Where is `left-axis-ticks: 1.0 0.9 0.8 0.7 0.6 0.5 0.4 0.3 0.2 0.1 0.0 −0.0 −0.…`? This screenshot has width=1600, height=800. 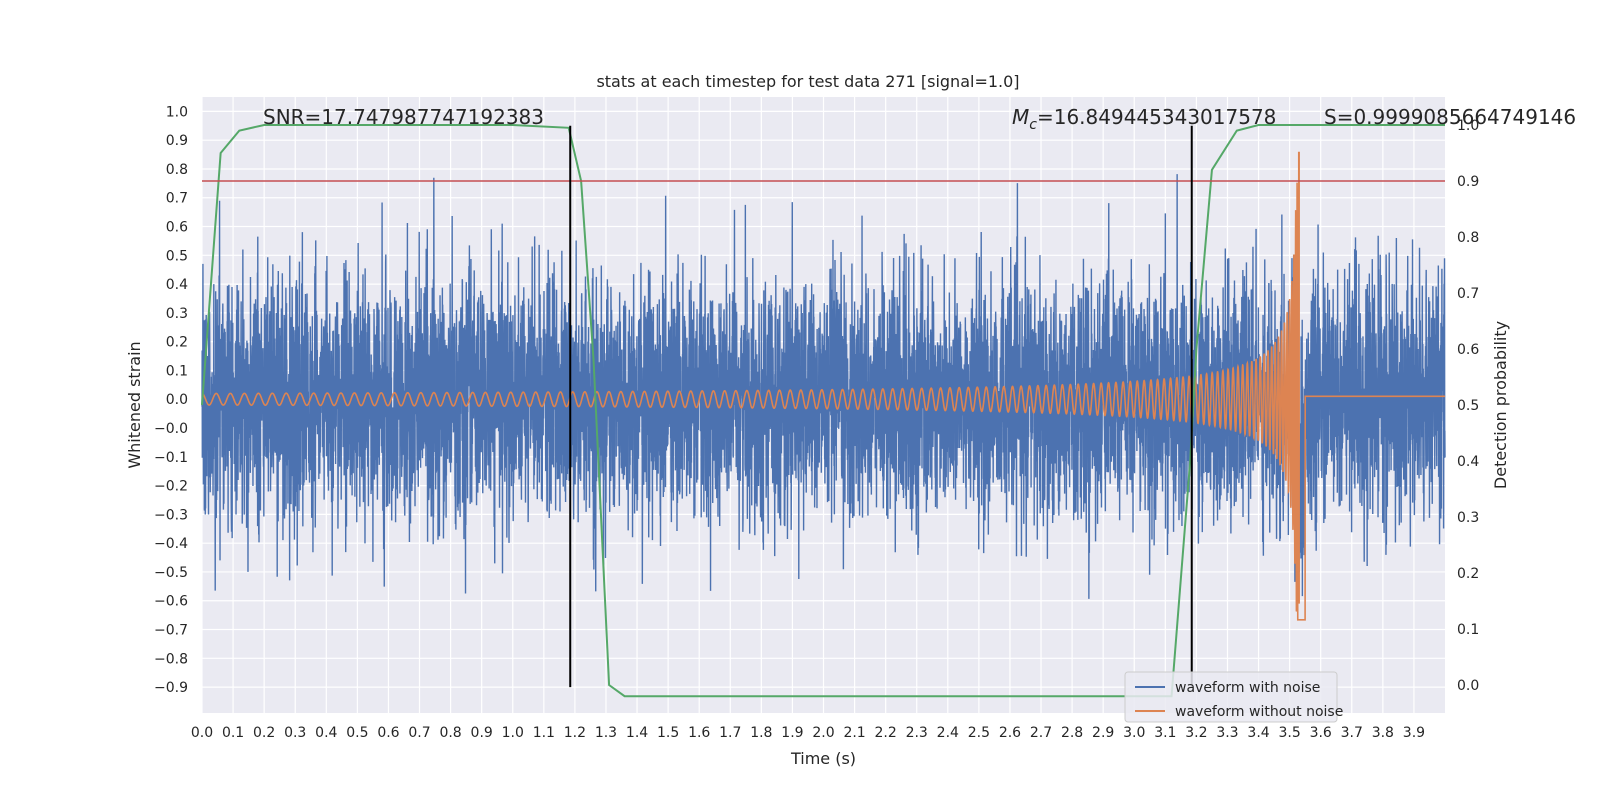
left-axis-ticks: 1.0 0.9 0.8 0.7 0.6 0.5 0.4 0.3 0.2 0.1 0.0 −0.0 −0.… is located at coordinates (171, 400).